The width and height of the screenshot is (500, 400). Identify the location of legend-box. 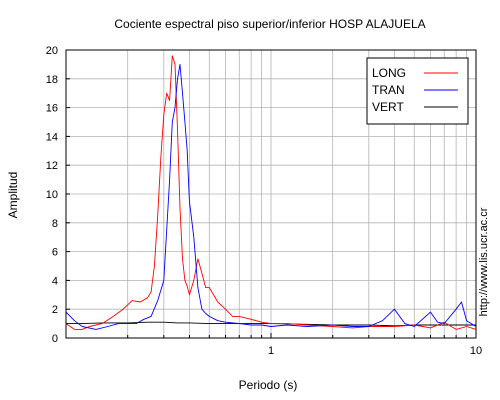
(417, 91).